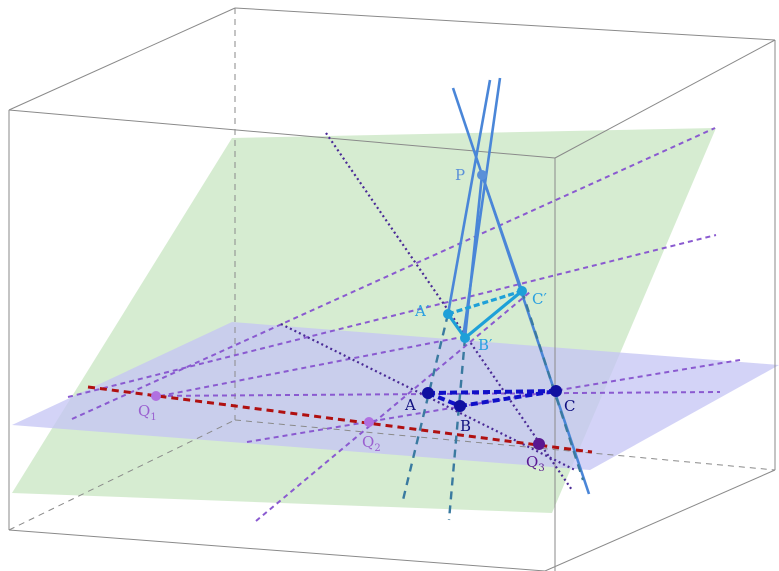 This screenshot has width=779, height=571. What do you see at coordinates (465, 426) in the screenshot?
I see `label-b: B` at bounding box center [465, 426].